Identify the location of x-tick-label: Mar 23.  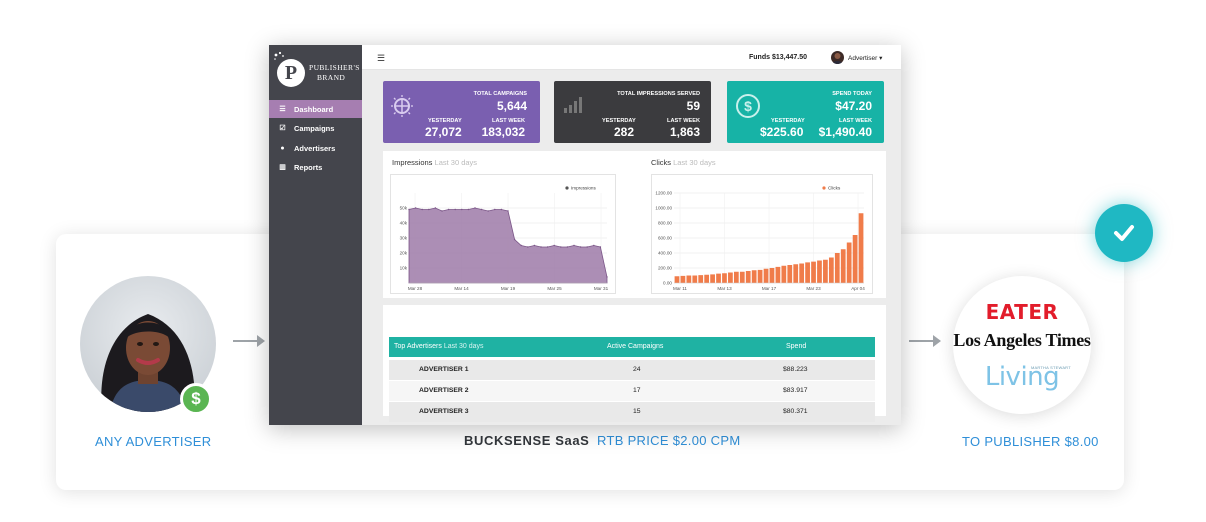
(813, 288).